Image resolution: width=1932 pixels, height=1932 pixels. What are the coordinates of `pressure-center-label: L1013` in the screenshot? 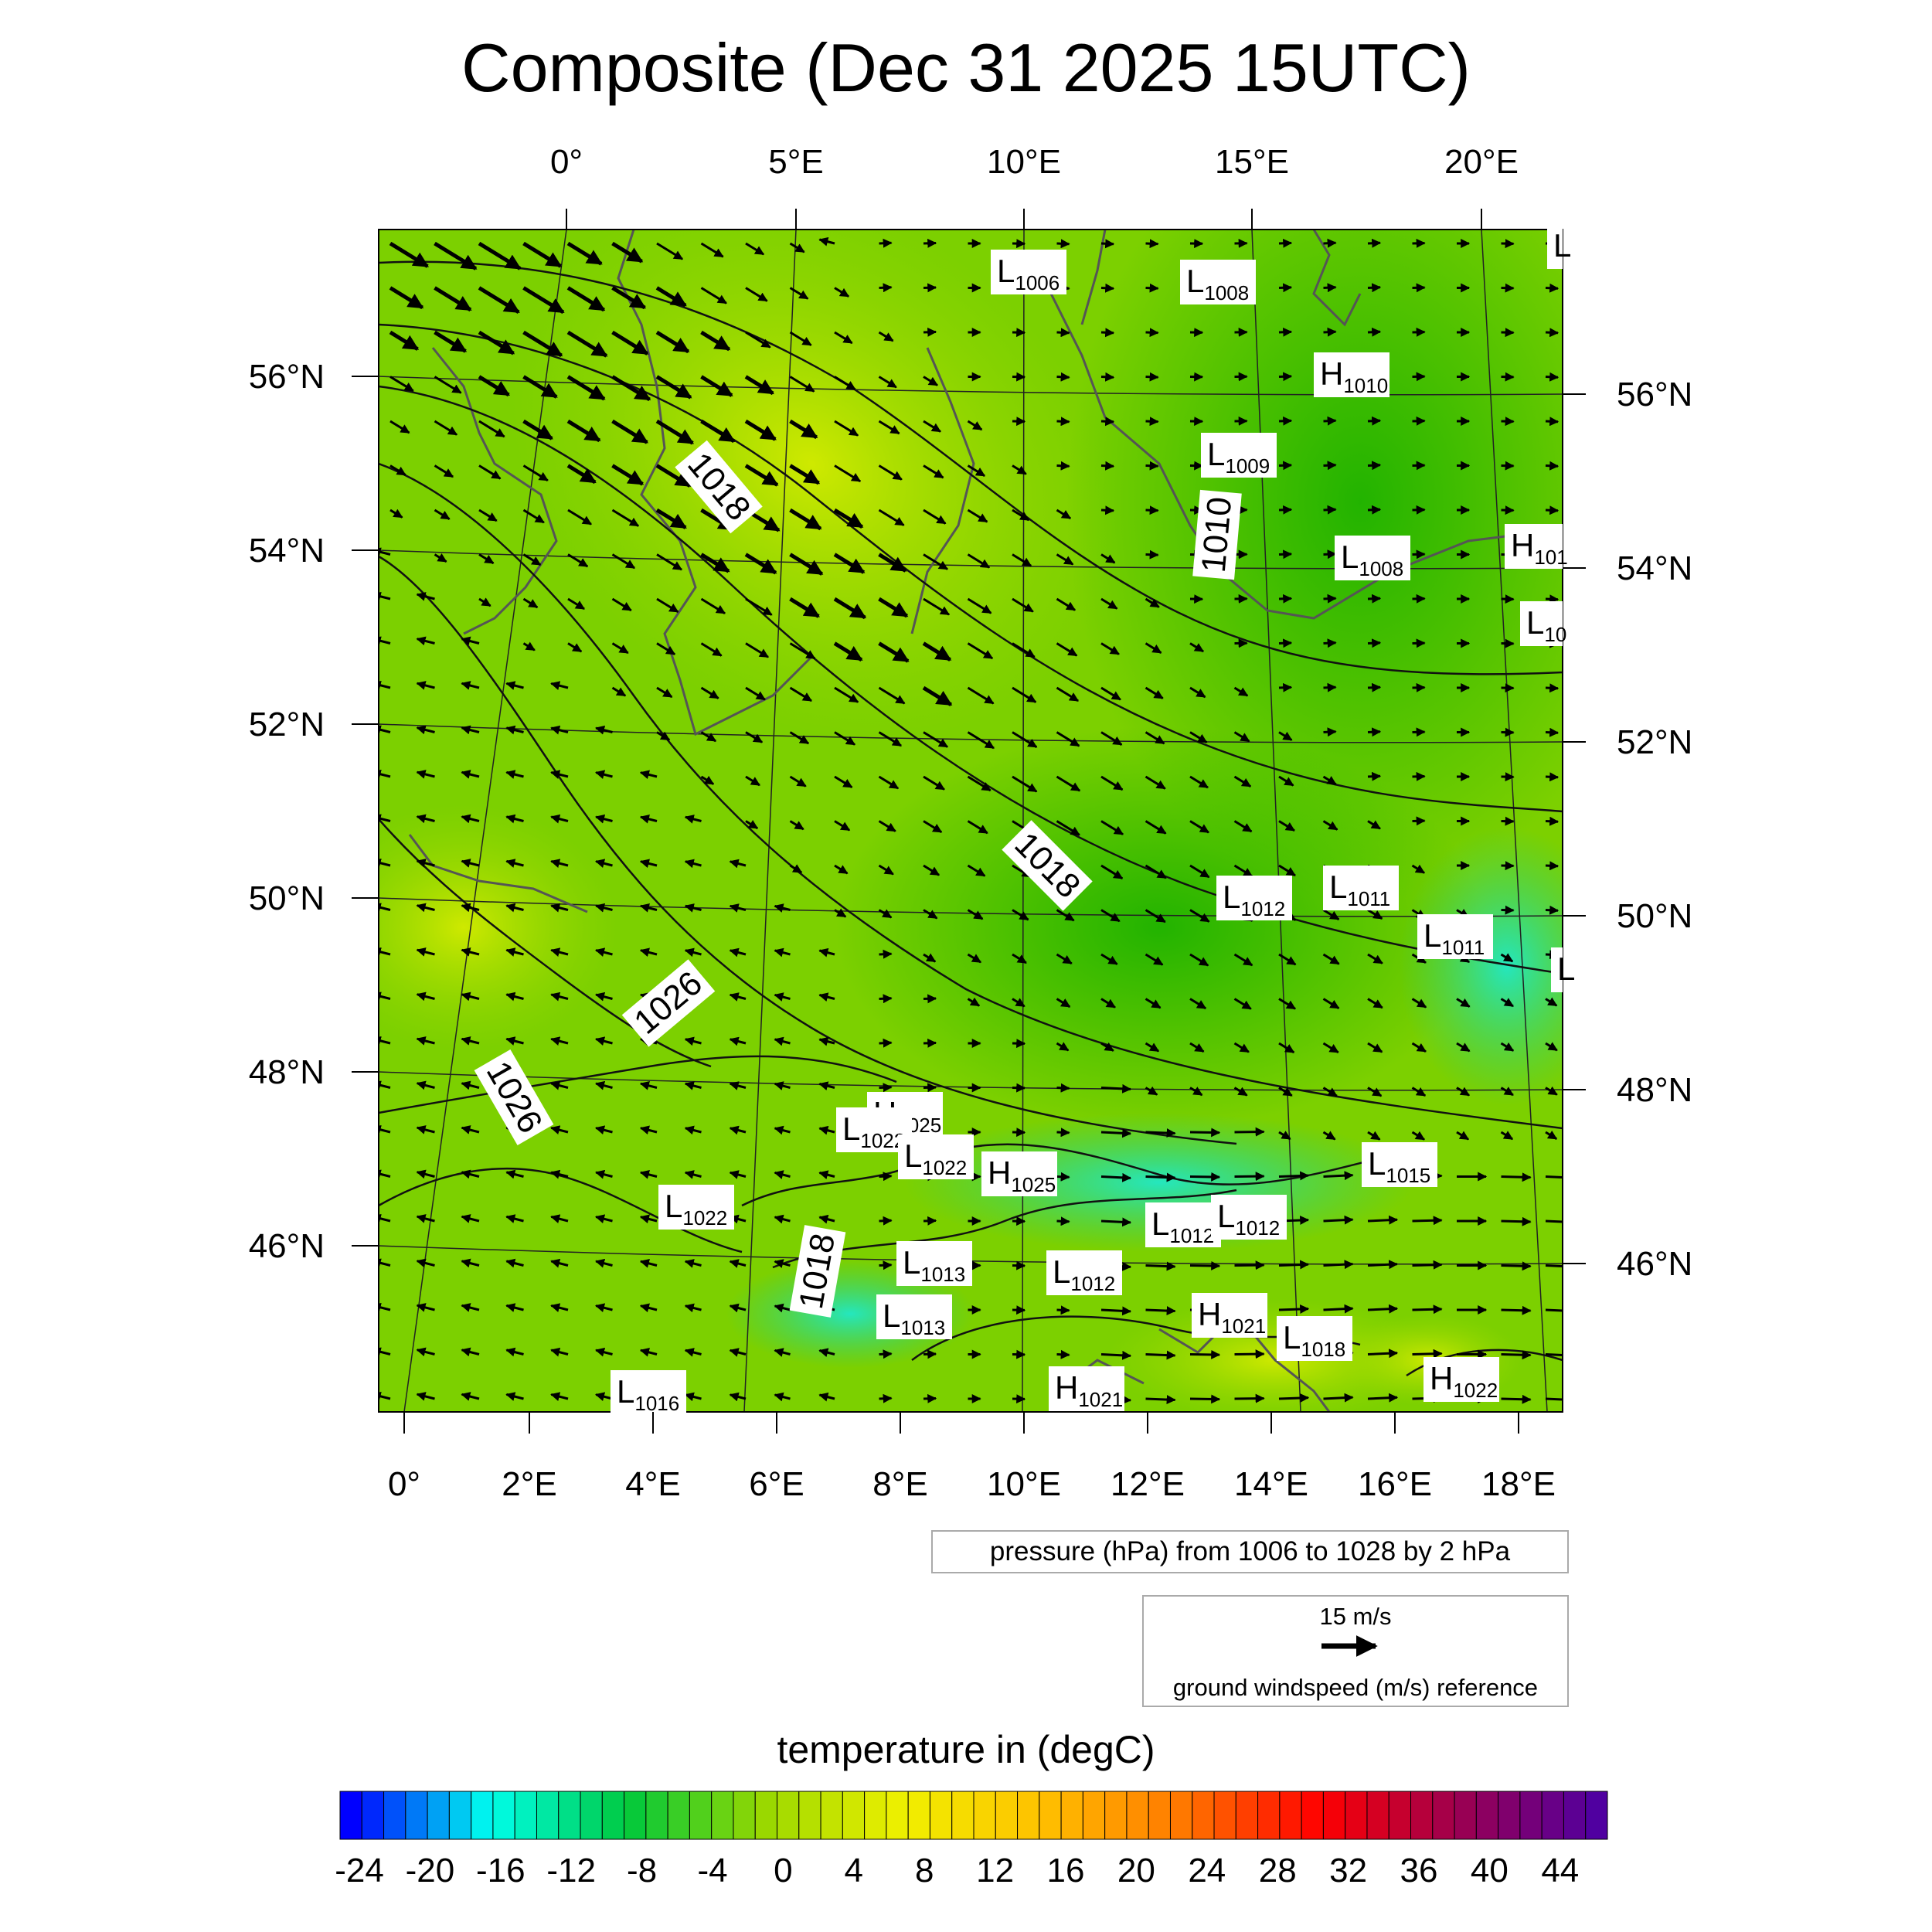 It's located at (934, 1263).